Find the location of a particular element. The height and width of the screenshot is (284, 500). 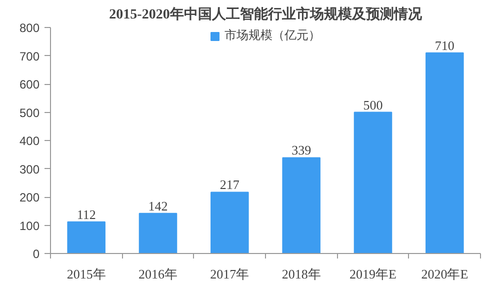

x-tick-label: 2016年 is located at coordinates (158, 274).